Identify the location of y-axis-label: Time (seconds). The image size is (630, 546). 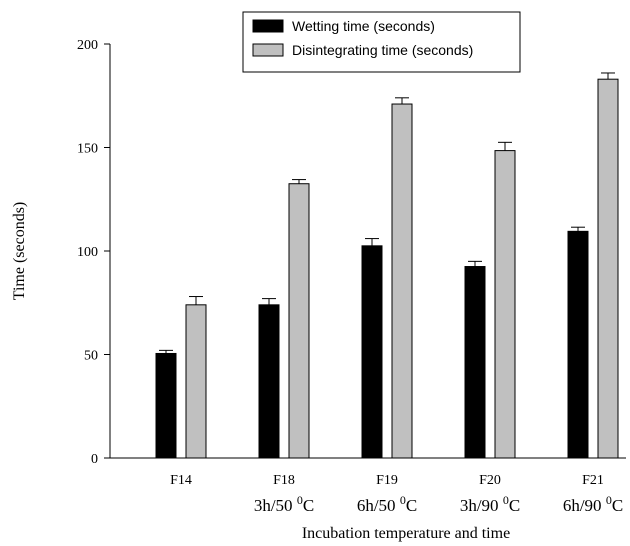
(19, 251).